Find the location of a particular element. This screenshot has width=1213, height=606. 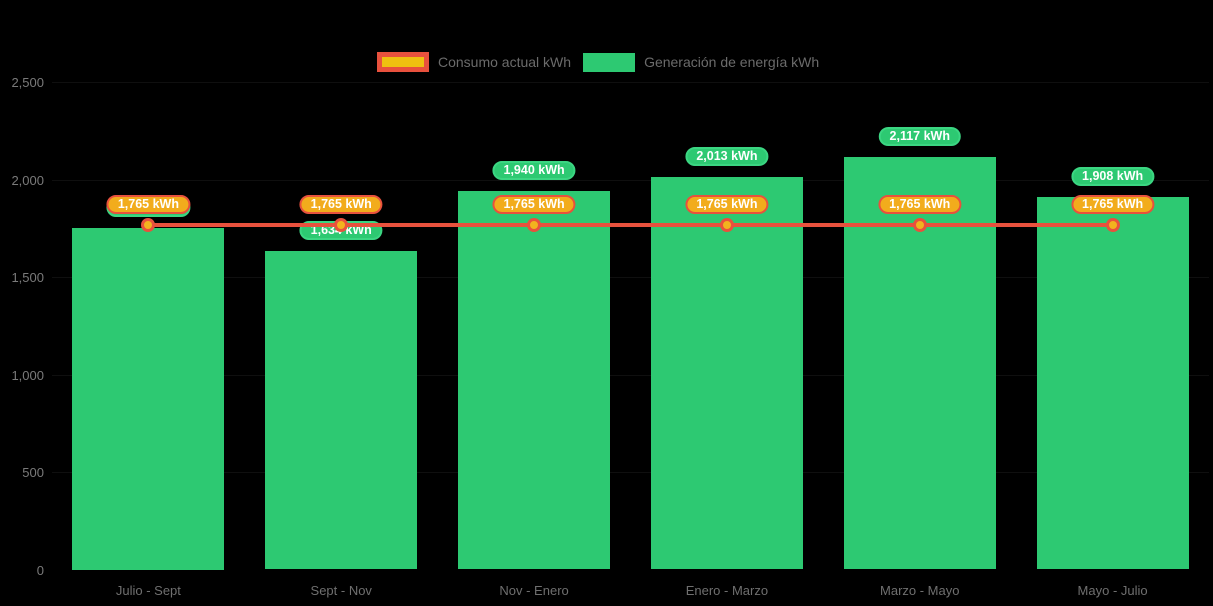

legend-label-consumo: Consumo actual kWh is located at coordinates (505, 61).